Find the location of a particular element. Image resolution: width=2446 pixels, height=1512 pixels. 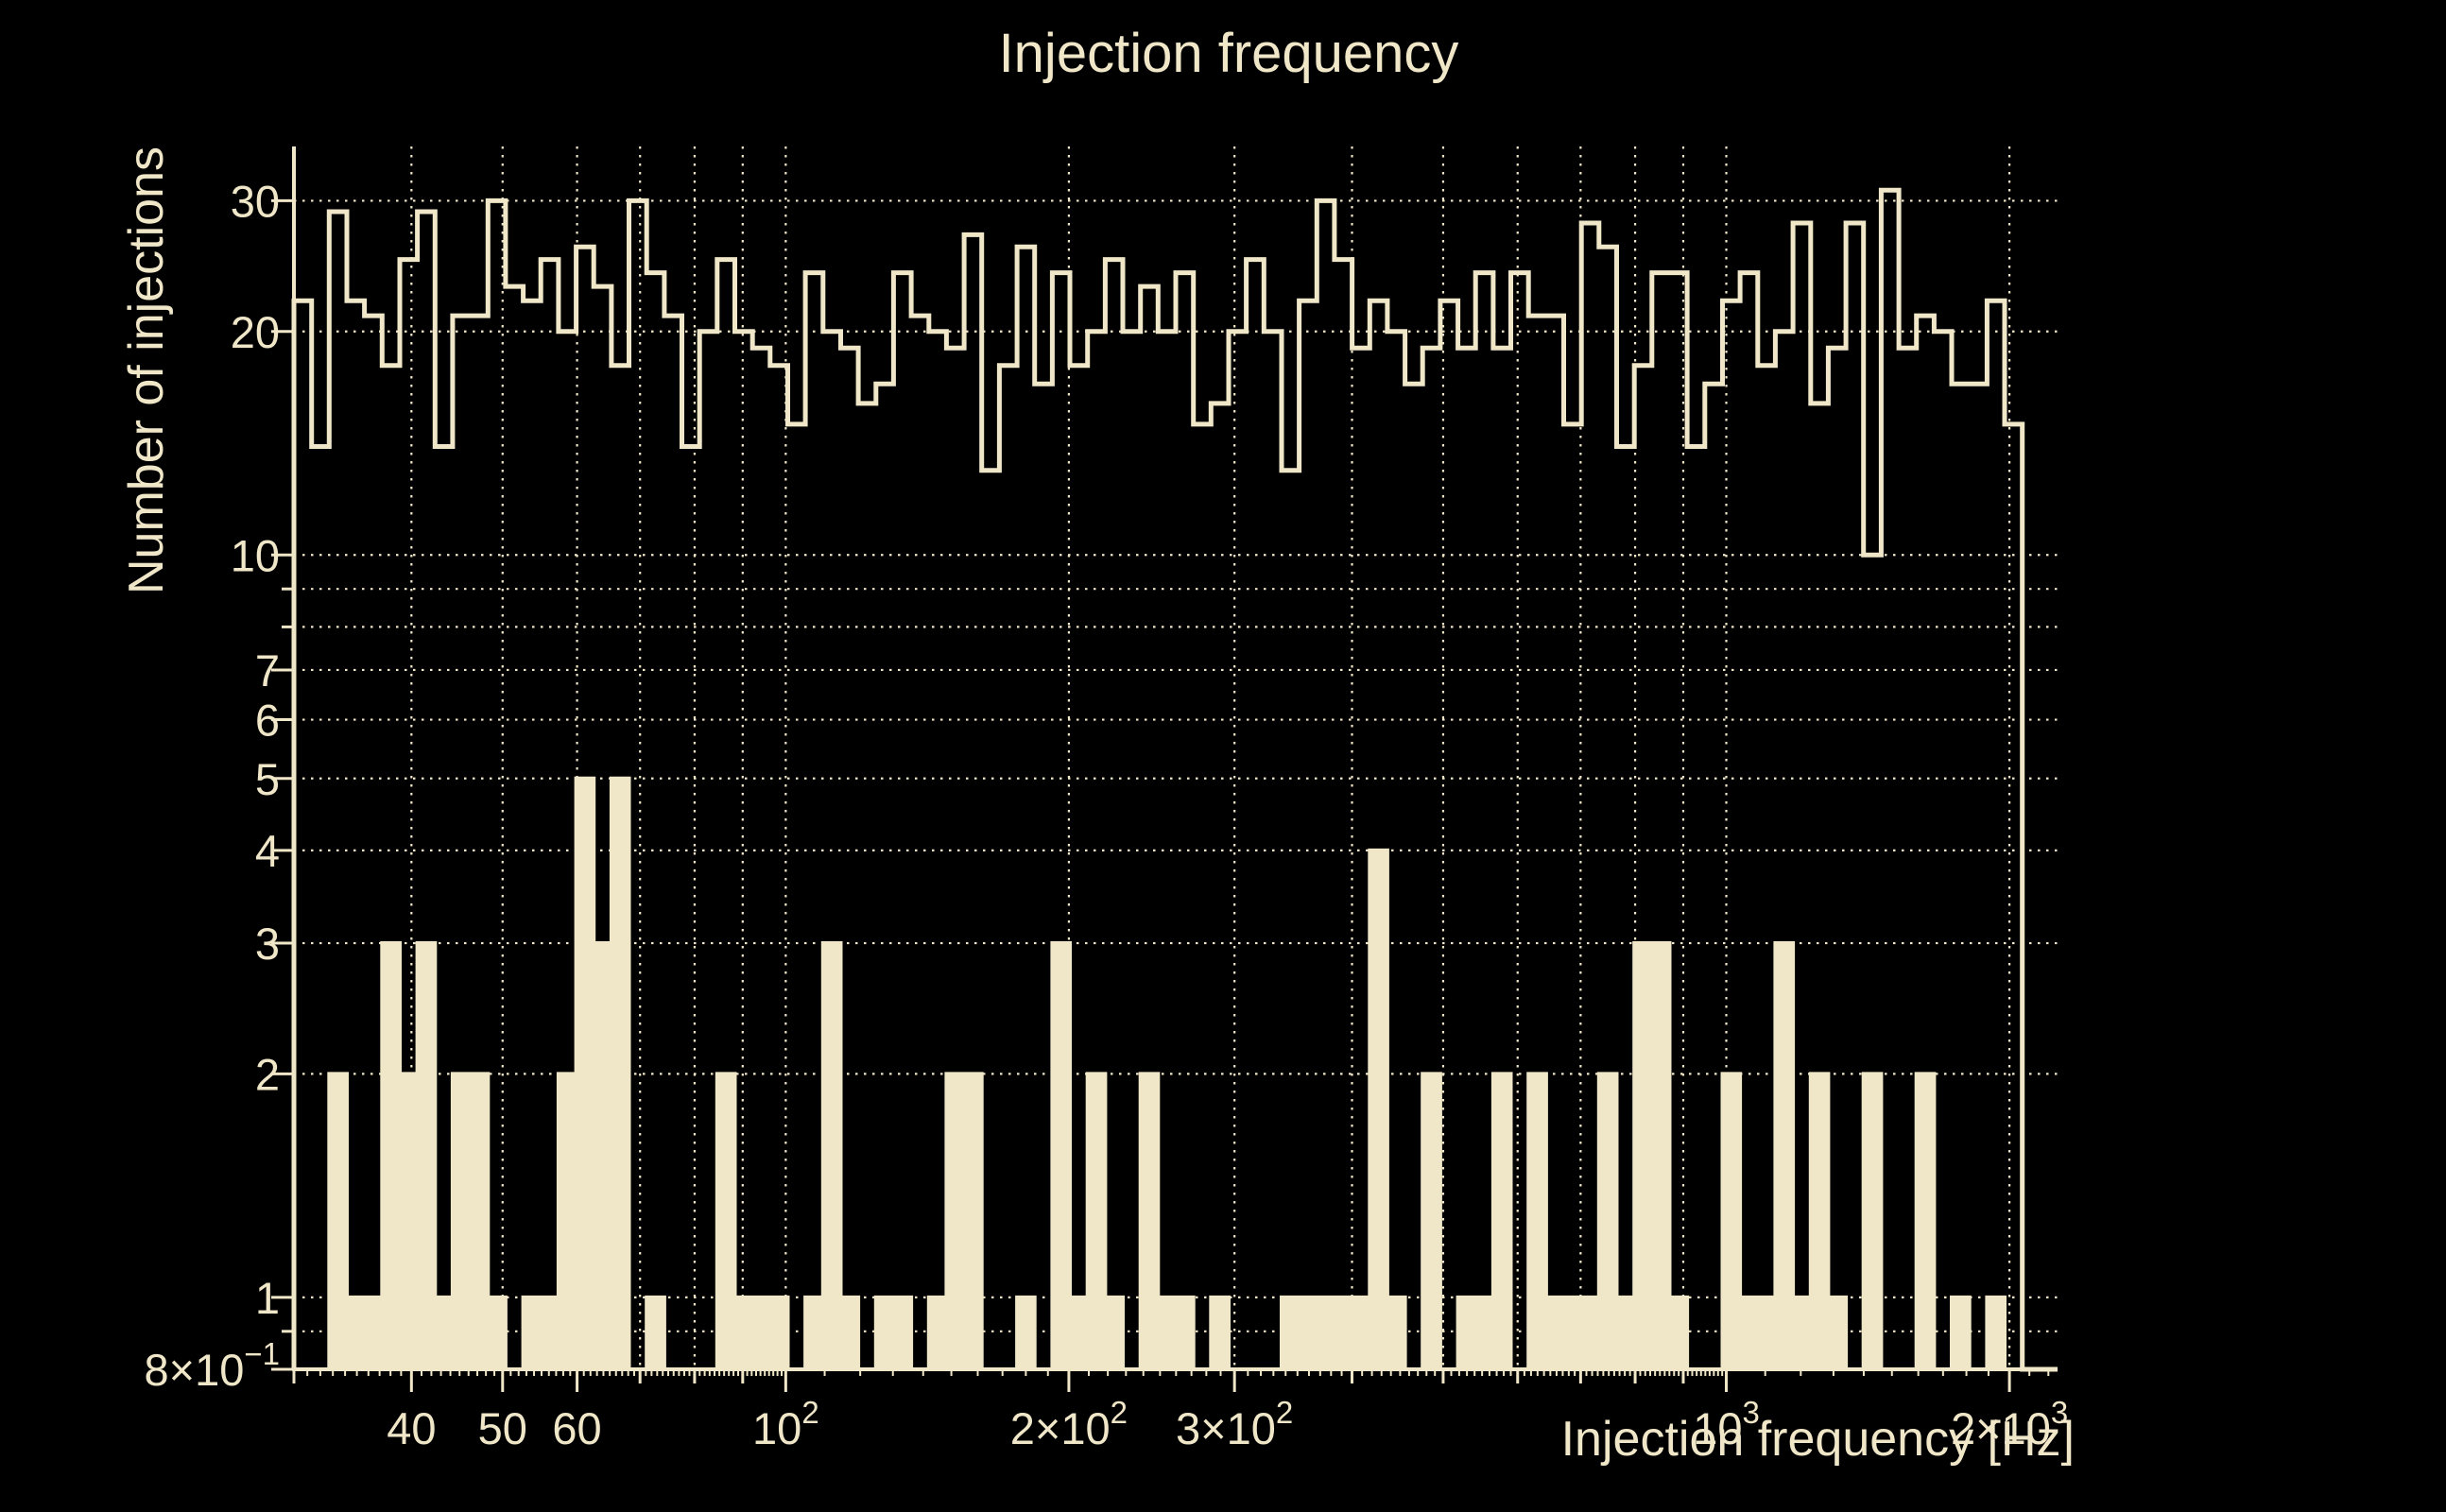

tick-label: 5 is located at coordinates (267, 779).